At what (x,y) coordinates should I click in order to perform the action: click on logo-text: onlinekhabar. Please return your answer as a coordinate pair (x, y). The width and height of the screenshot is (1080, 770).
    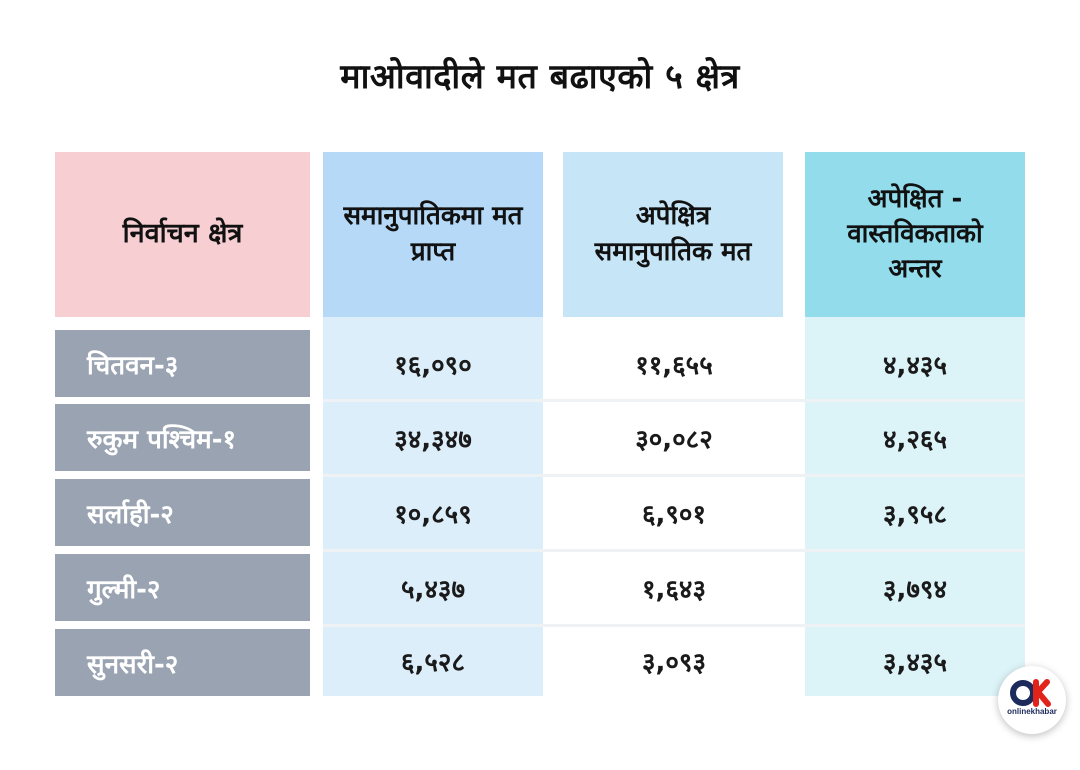
    Looking at the image, I should click on (1032, 711).